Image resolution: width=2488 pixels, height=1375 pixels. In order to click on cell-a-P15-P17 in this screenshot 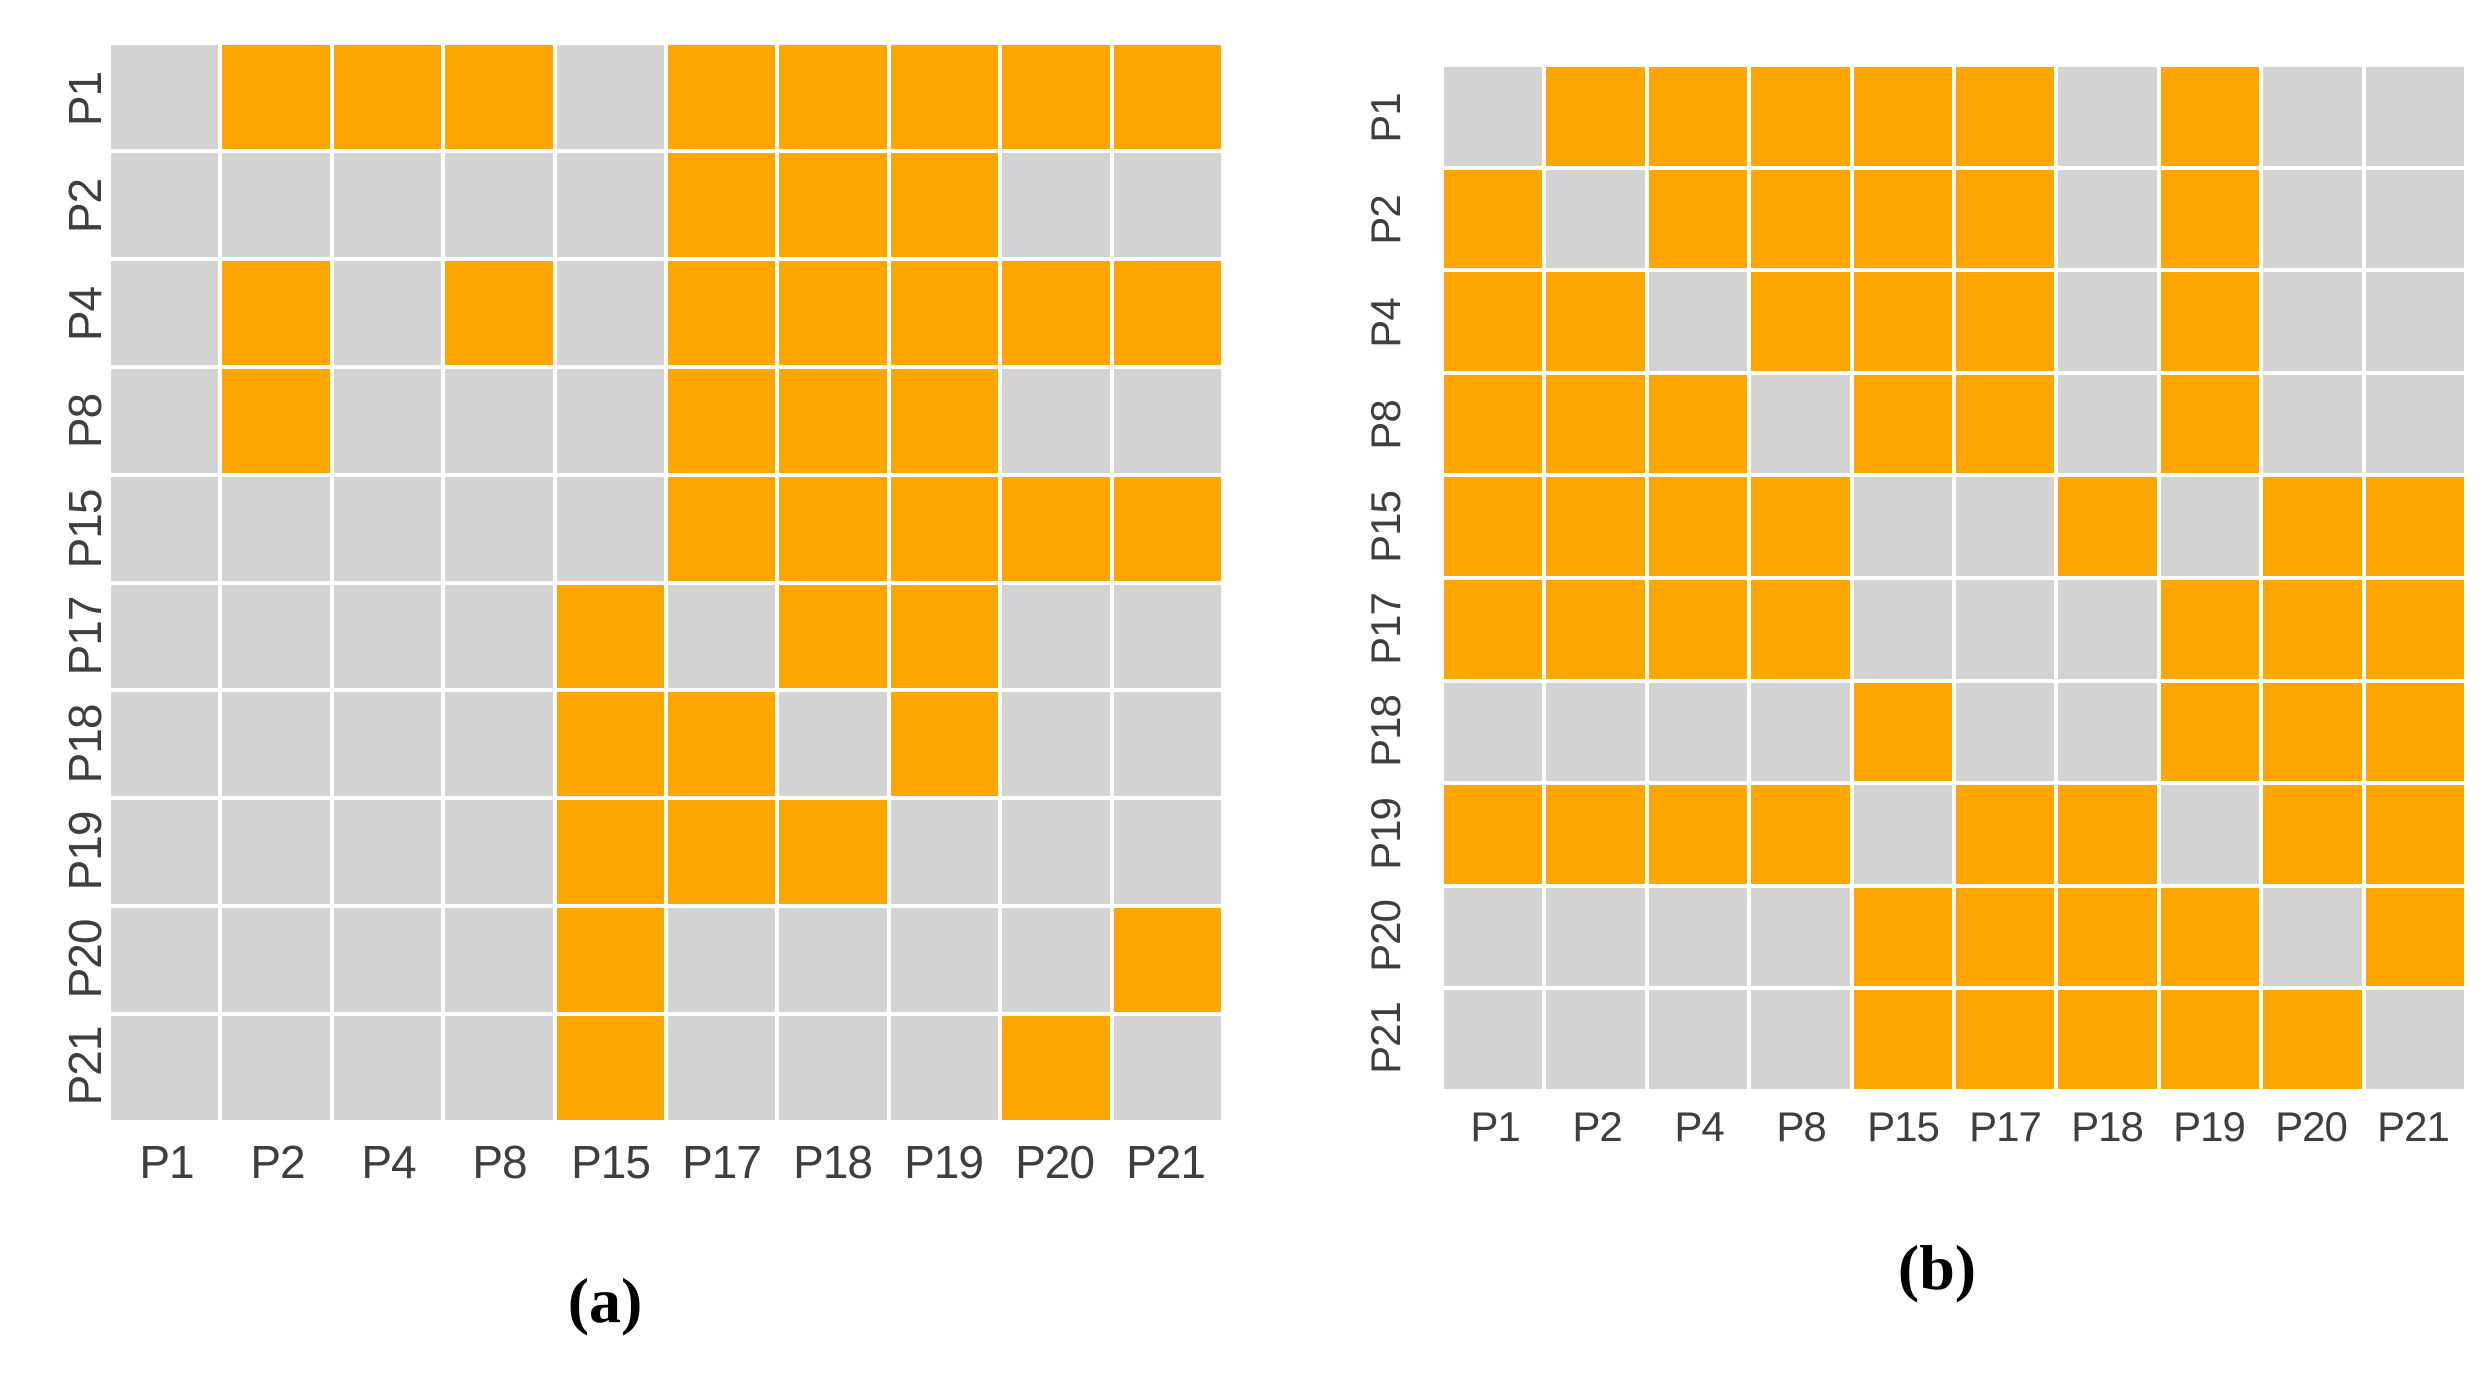, I will do `click(722, 528)`.